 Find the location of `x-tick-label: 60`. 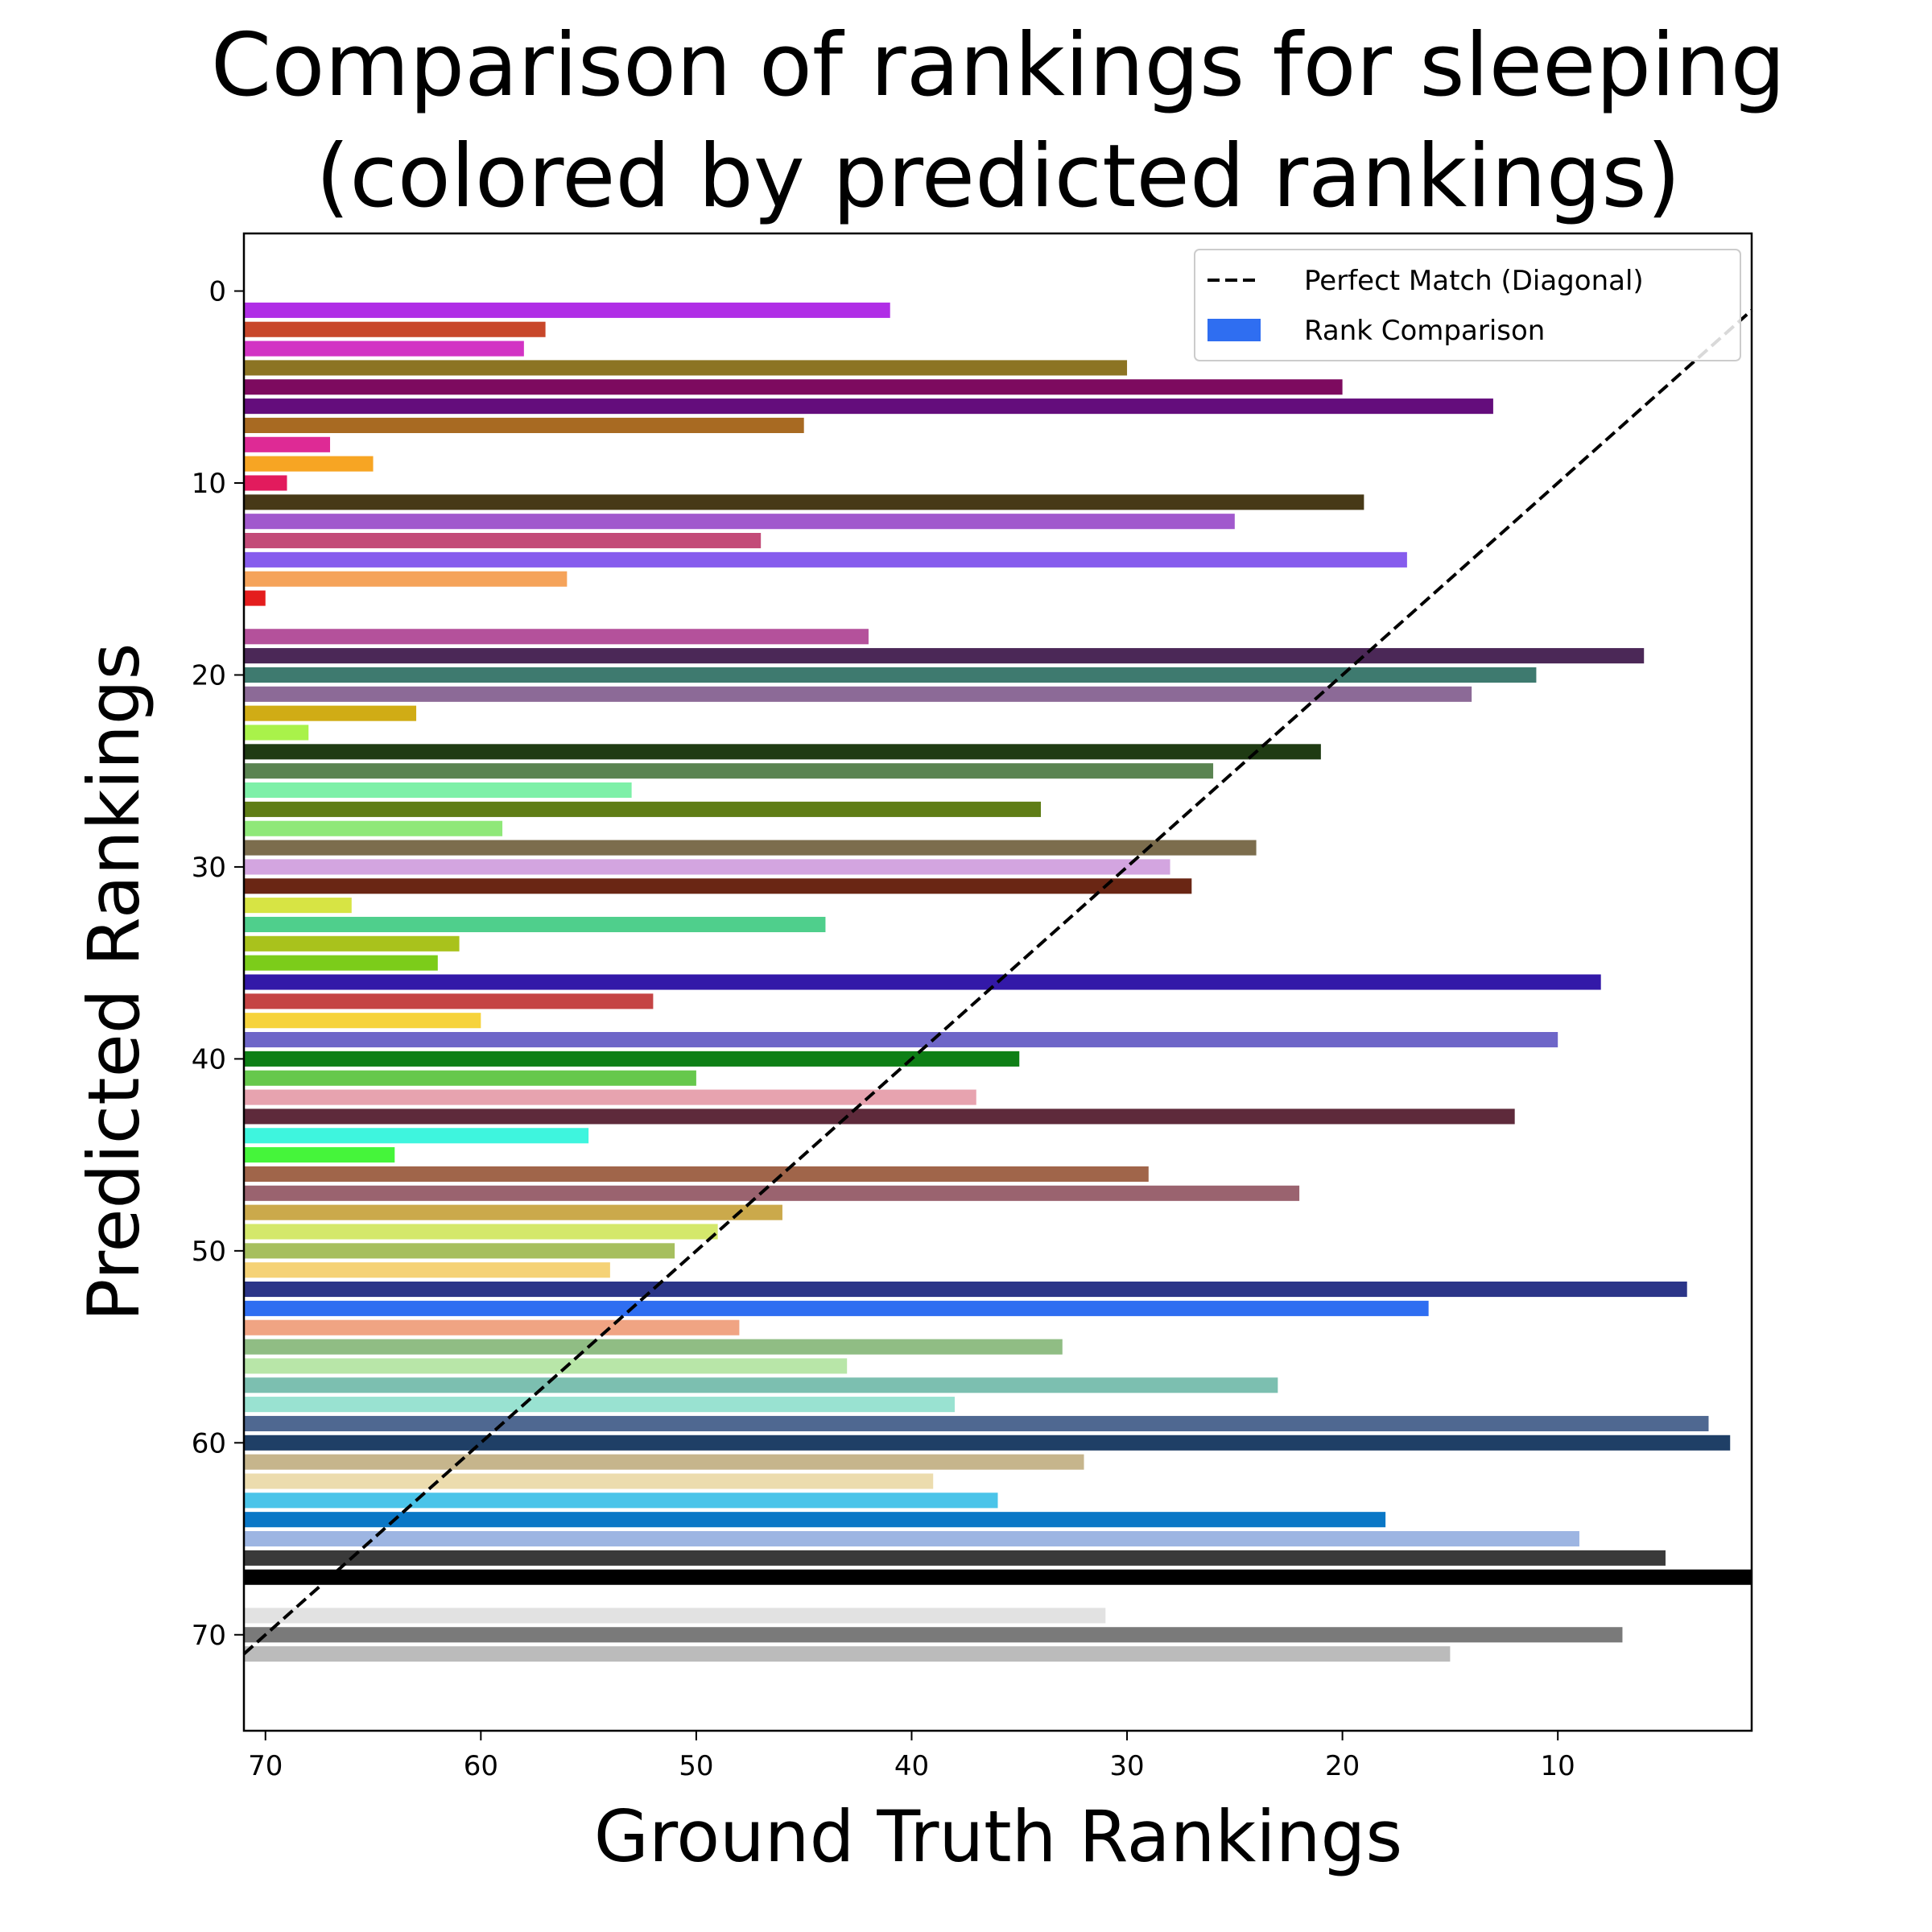

x-tick-label: 60 is located at coordinates (481, 1766).